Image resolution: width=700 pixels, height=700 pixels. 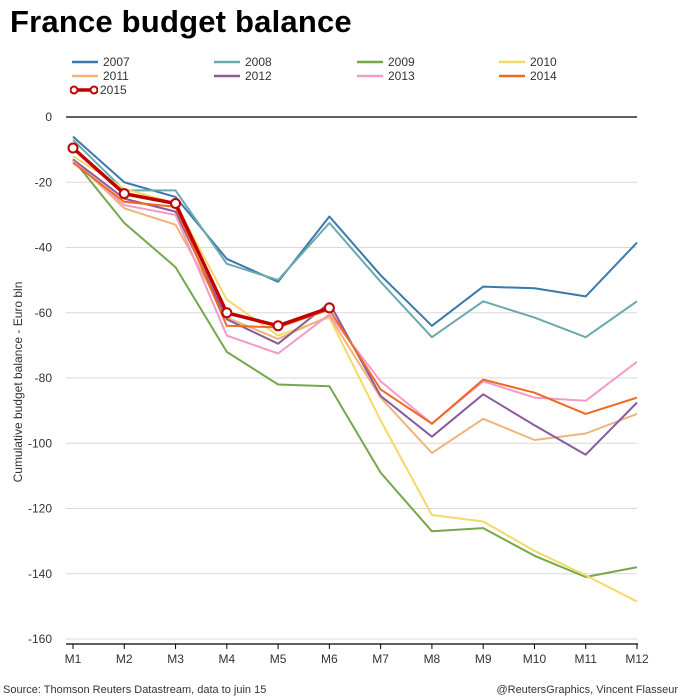 What do you see at coordinates (543, 76) in the screenshot?
I see `legend-label: 2014` at bounding box center [543, 76].